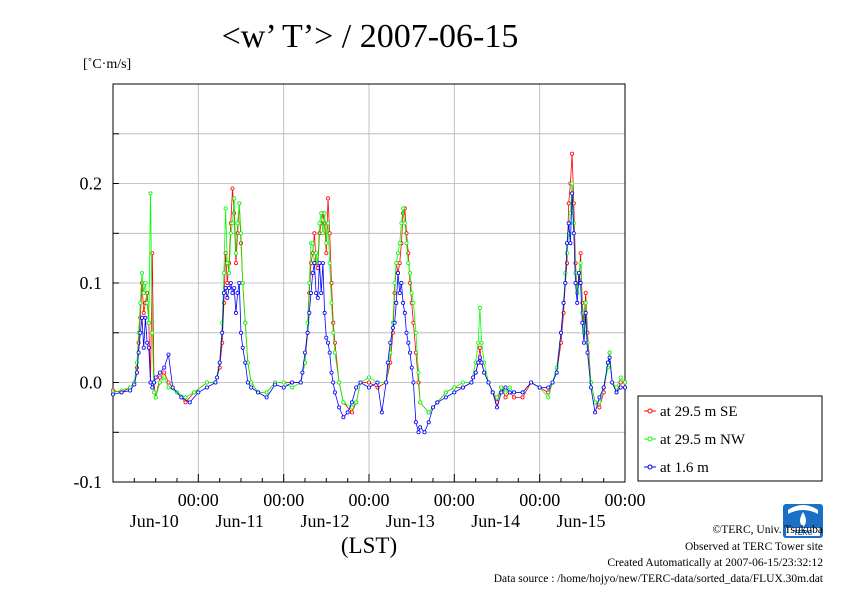 Image resolution: width=842 pixels, height=595 pixels. What do you see at coordinates (650, 439) in the screenshot?
I see `legend-marker` at bounding box center [650, 439].